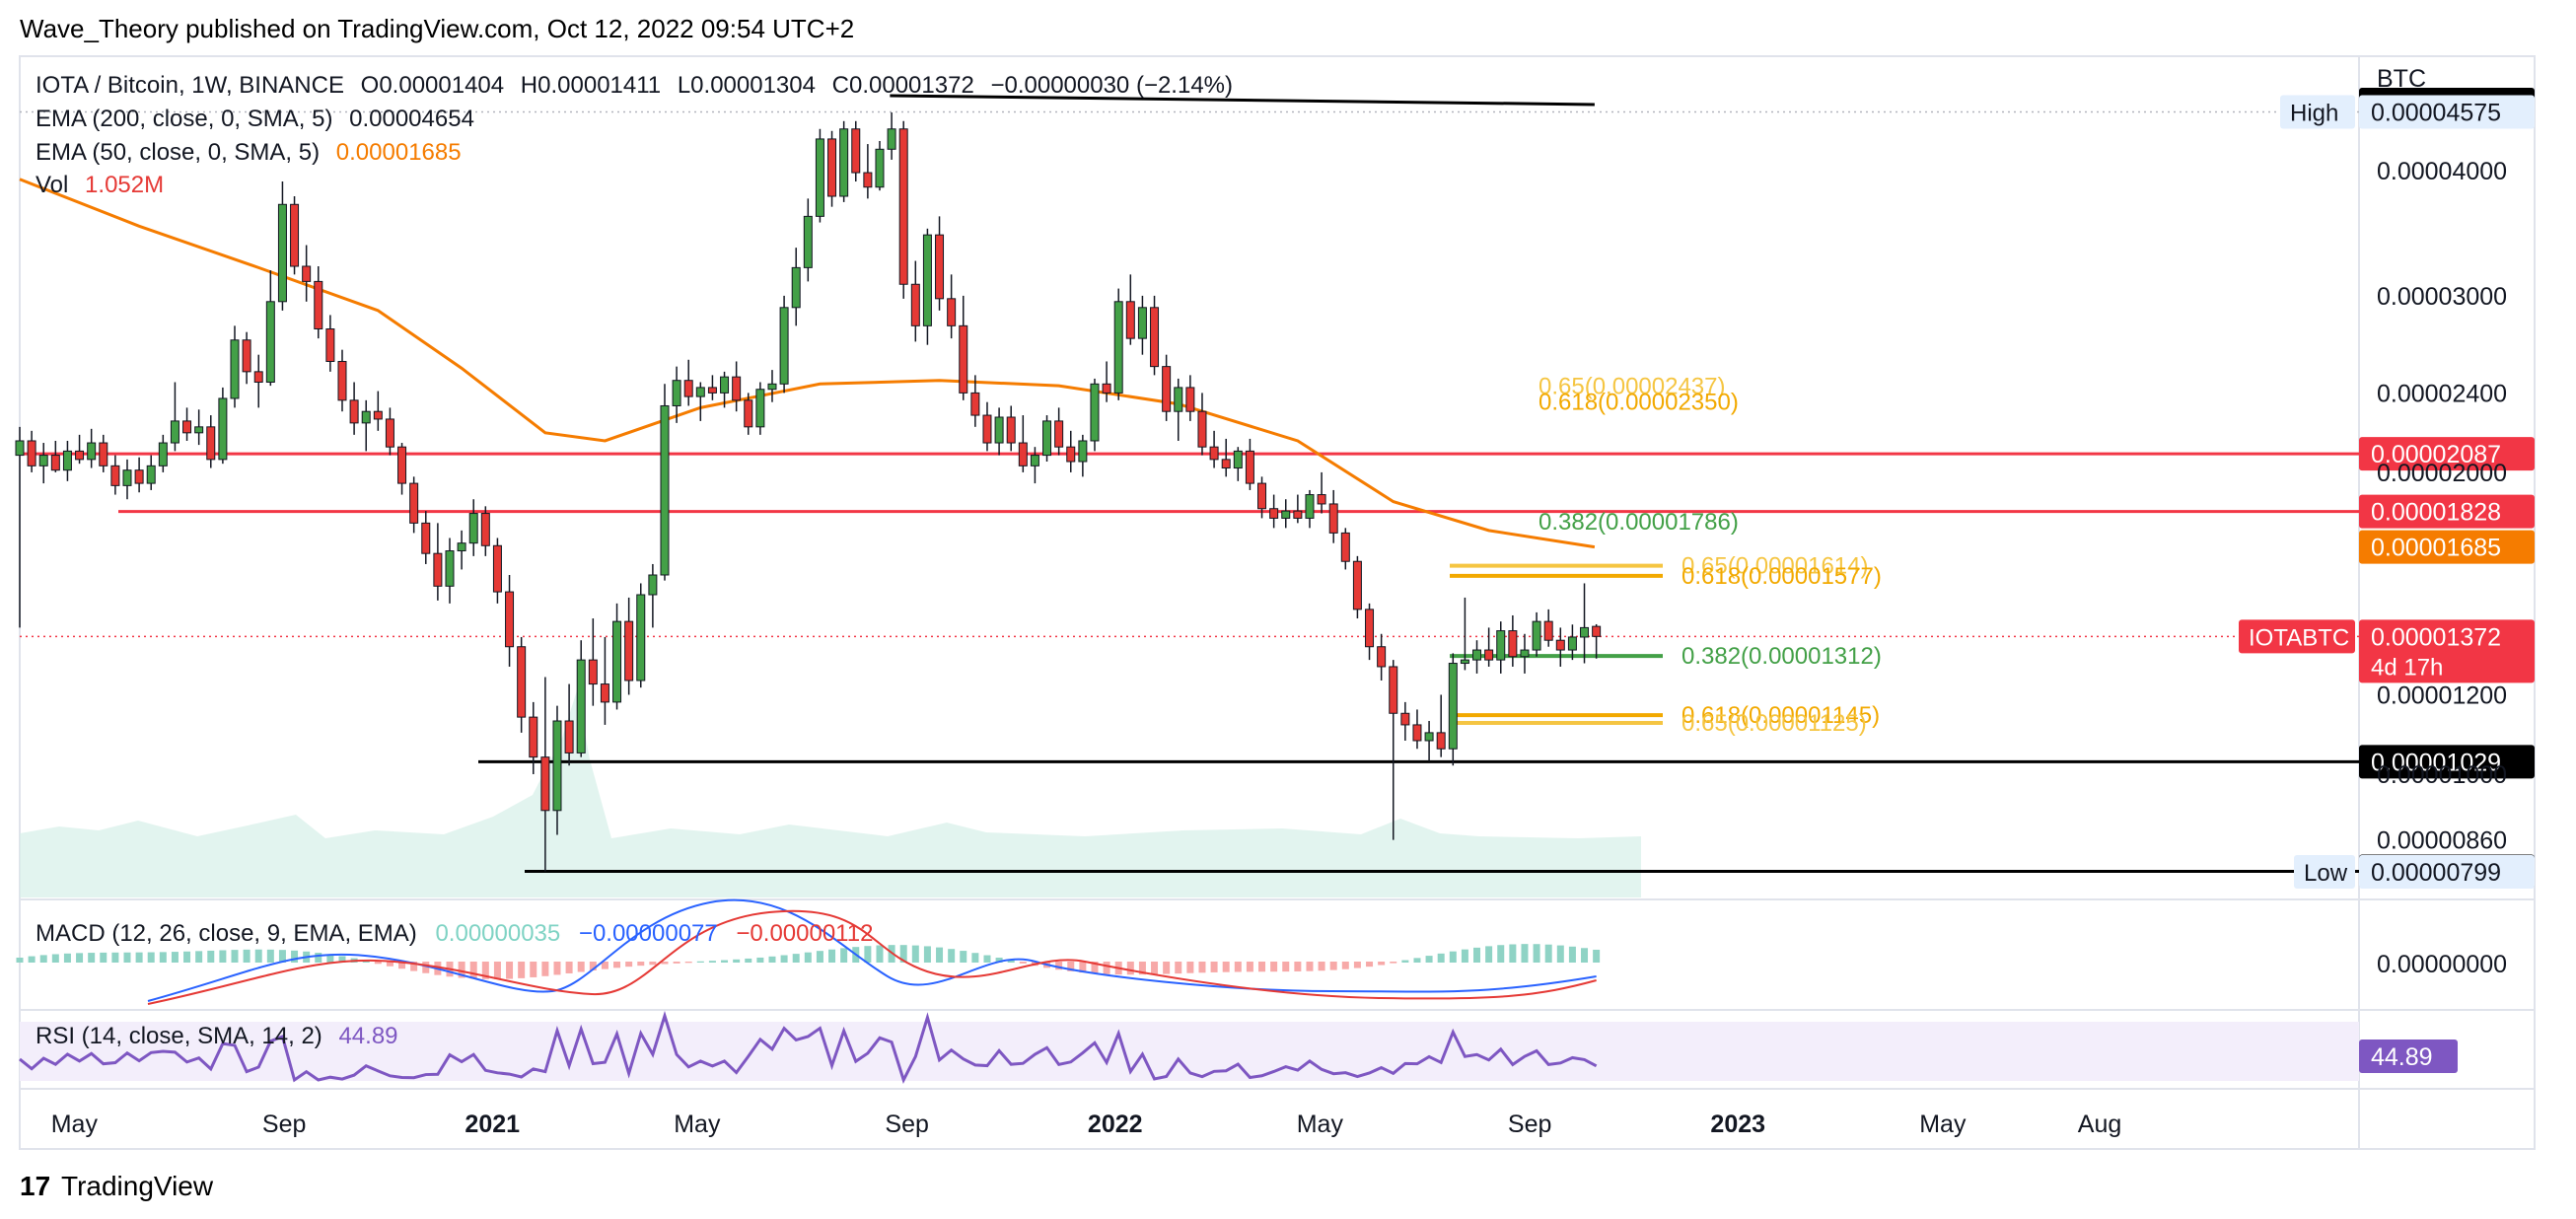  I want to click on price-tag-value: 0.00001685, so click(2436, 548).